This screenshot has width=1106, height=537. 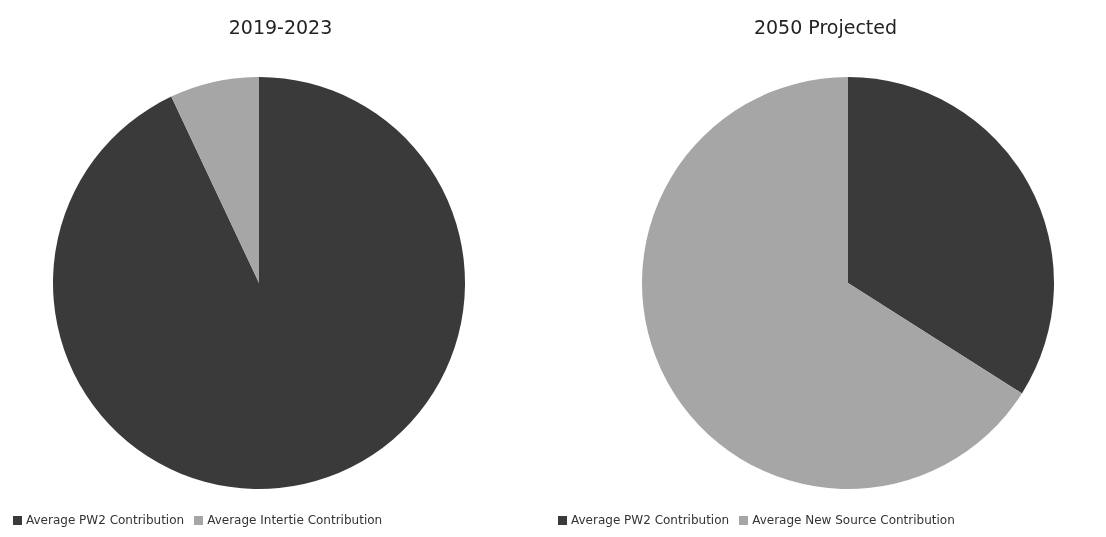 What do you see at coordinates (853, 520) in the screenshot?
I see `legend-label: Average New Source Contribution` at bounding box center [853, 520].